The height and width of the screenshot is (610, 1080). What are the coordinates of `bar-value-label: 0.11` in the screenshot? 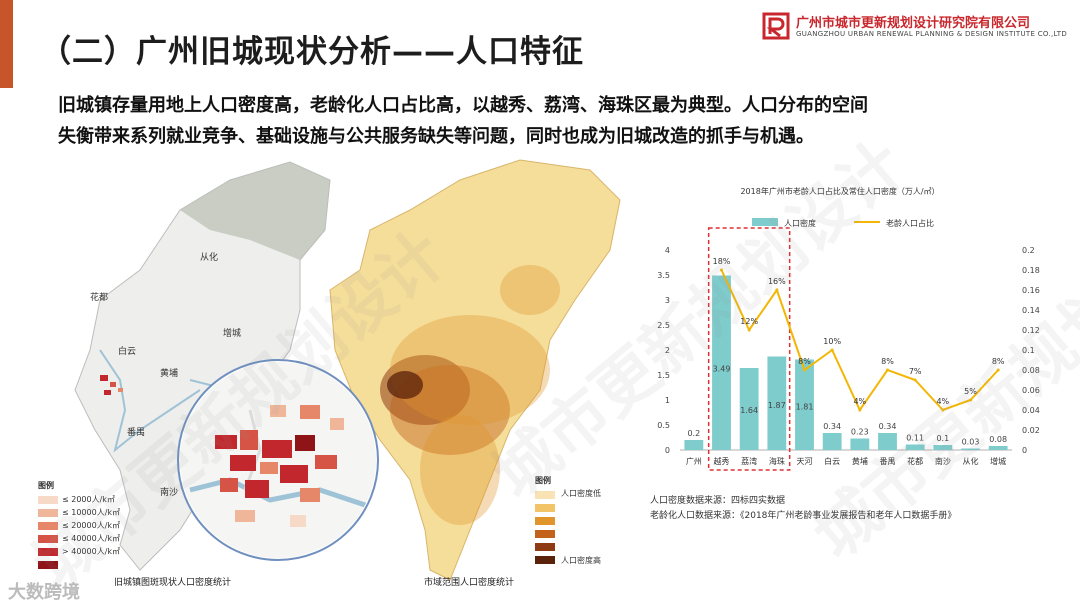 It's located at (915, 438).